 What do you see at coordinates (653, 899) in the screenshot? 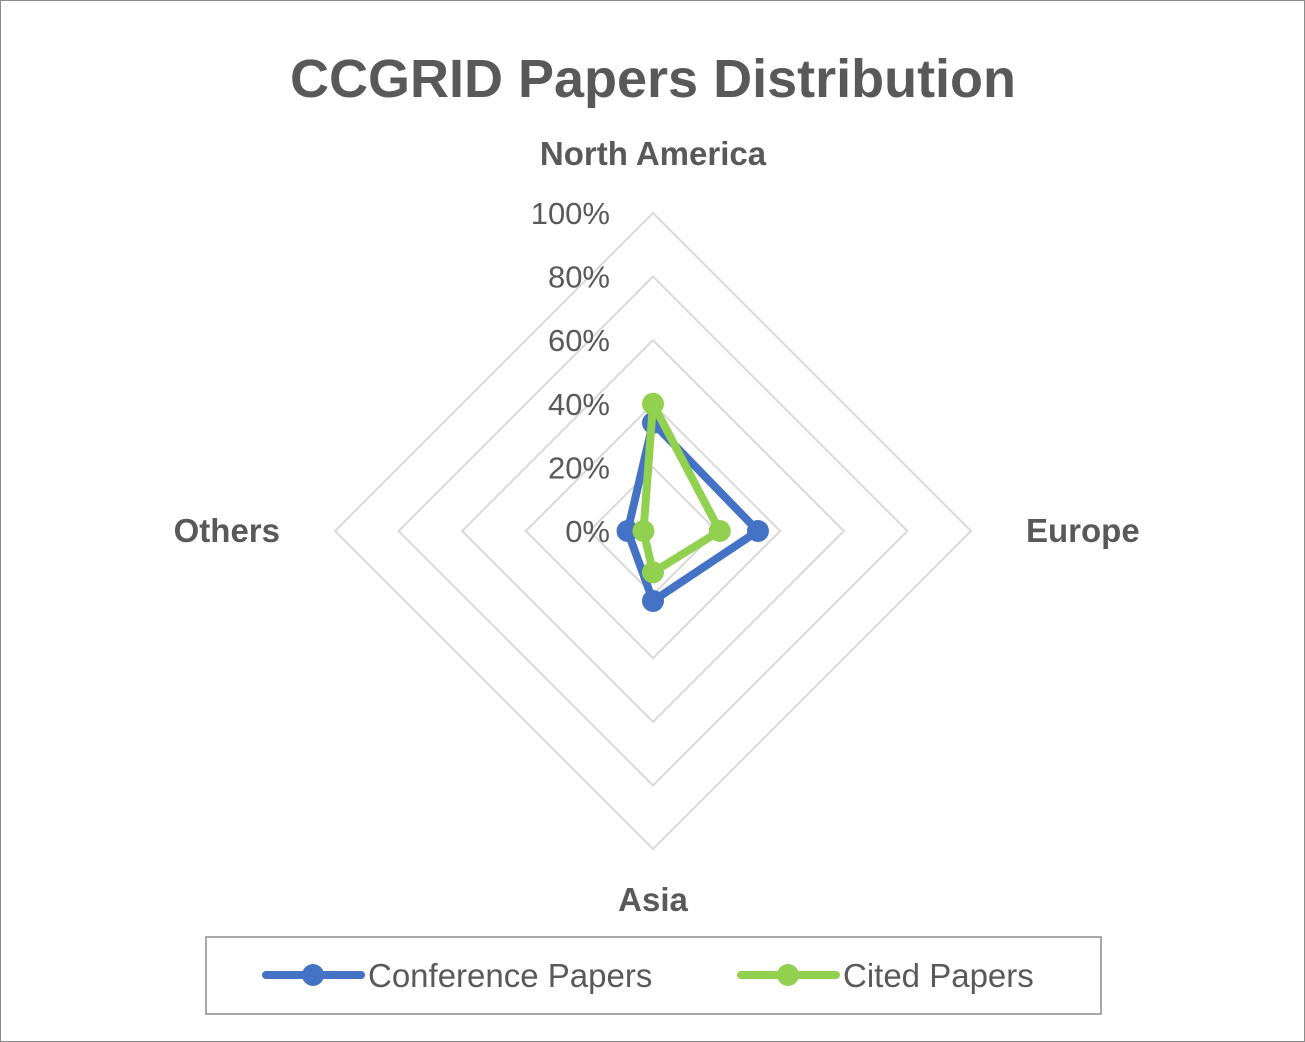
I see `category-label: Asia` at bounding box center [653, 899].